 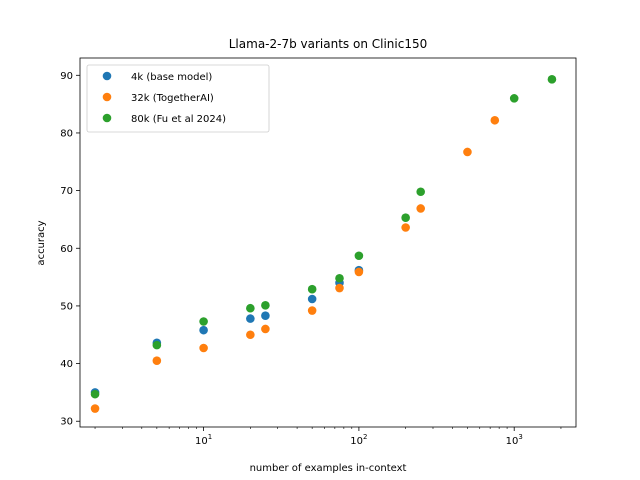 I want to click on x-axis-ticks: 10¹ 10² 10³, so click(x=328, y=437).